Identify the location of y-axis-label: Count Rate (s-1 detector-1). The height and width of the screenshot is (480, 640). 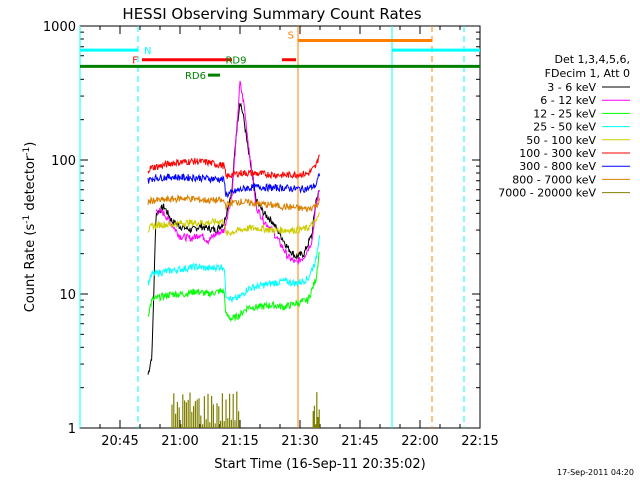
(30, 227).